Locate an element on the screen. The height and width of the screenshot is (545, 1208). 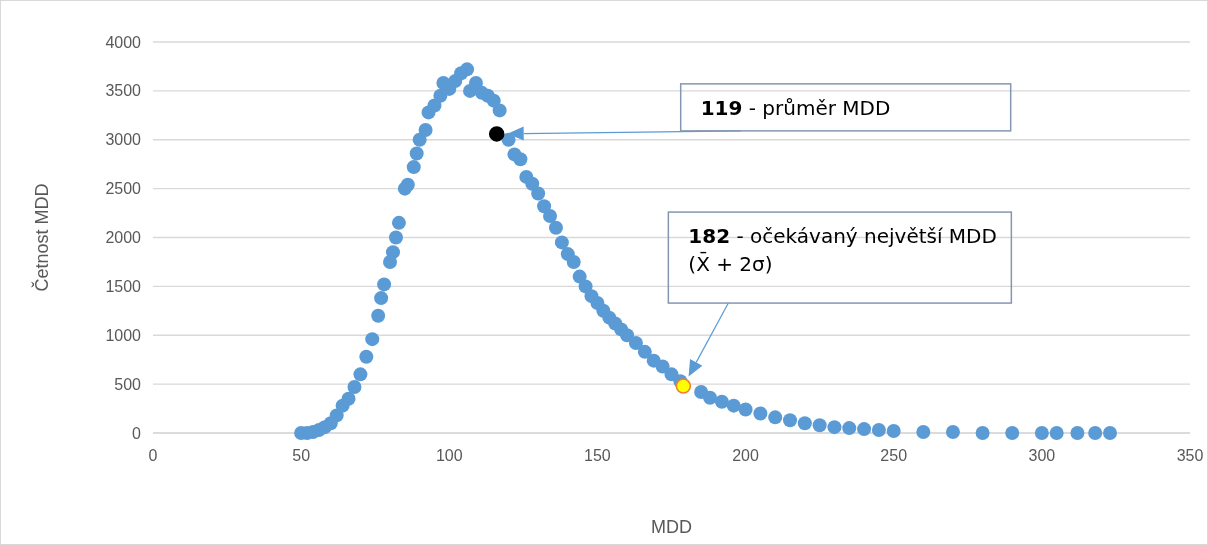
y-tick-label: 0 is located at coordinates (137, 433).